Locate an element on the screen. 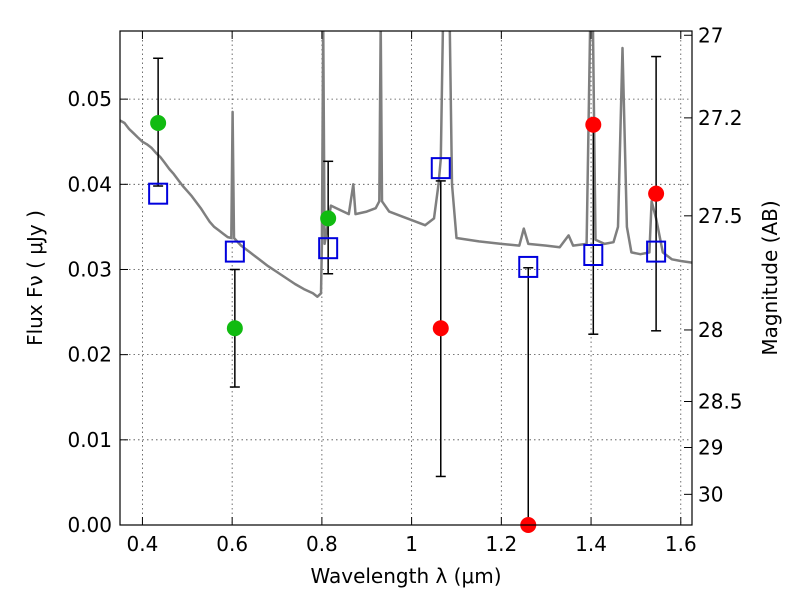 The width and height of the screenshot is (800, 600). x-tick-label: 1.2 is located at coordinates (501, 544).